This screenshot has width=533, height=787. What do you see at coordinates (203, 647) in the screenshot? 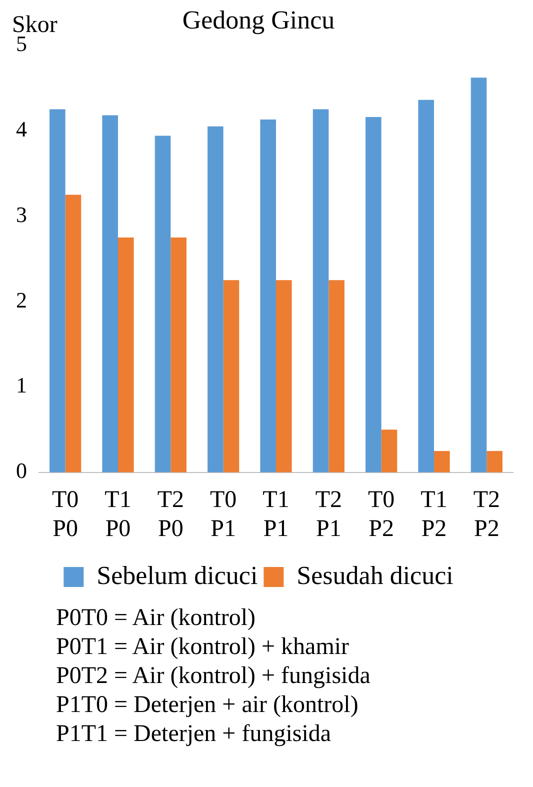
I see `text: P0T1 = Air (kontrol) + khamir` at bounding box center [203, 647].